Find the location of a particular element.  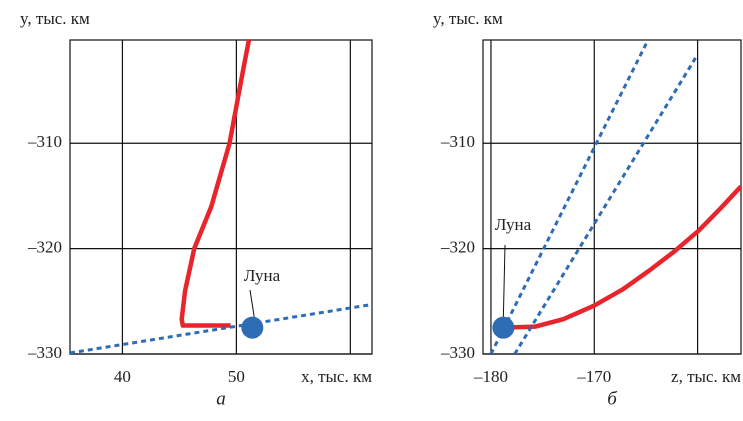

caption: б is located at coordinates (612, 398).